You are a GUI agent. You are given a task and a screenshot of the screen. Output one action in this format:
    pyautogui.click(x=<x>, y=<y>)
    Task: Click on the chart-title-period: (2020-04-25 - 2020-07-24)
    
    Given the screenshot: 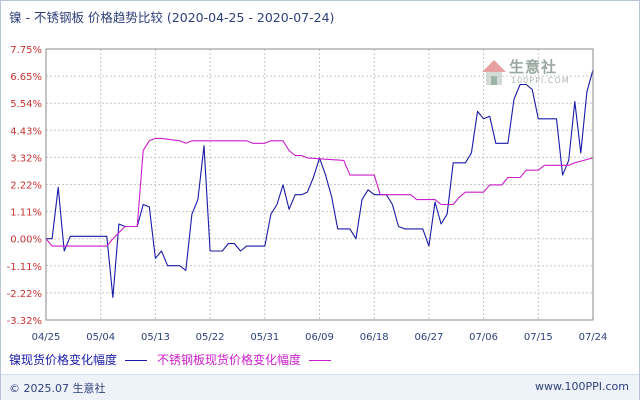 What is the action you would take?
    pyautogui.click(x=250, y=17)
    